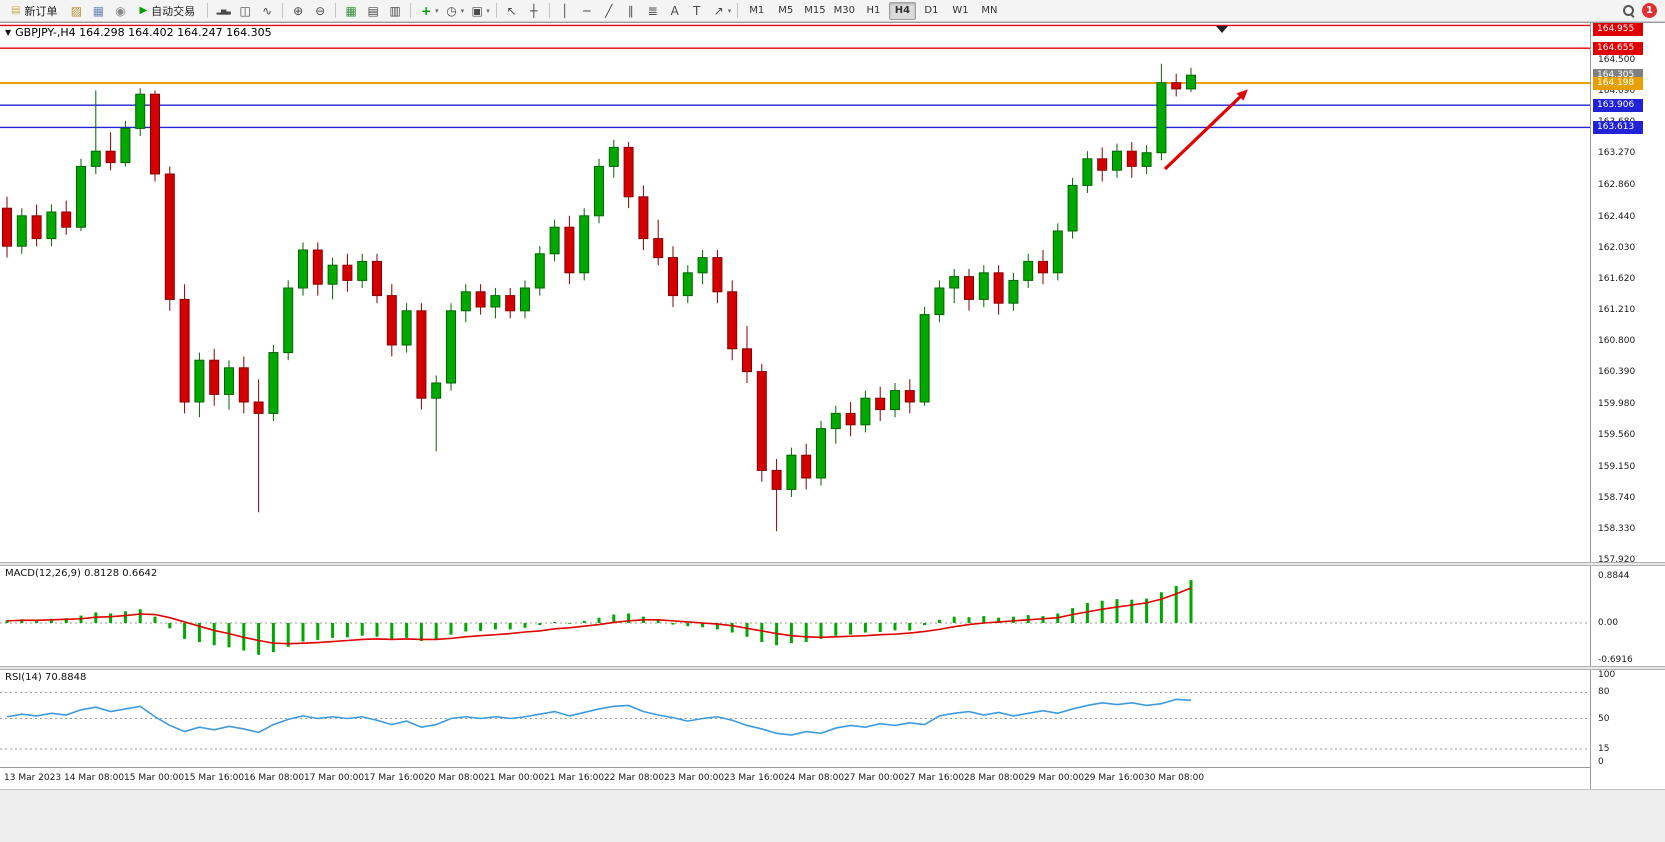  I want to click on arrow-annotation-shaft, so click(1202, 133).